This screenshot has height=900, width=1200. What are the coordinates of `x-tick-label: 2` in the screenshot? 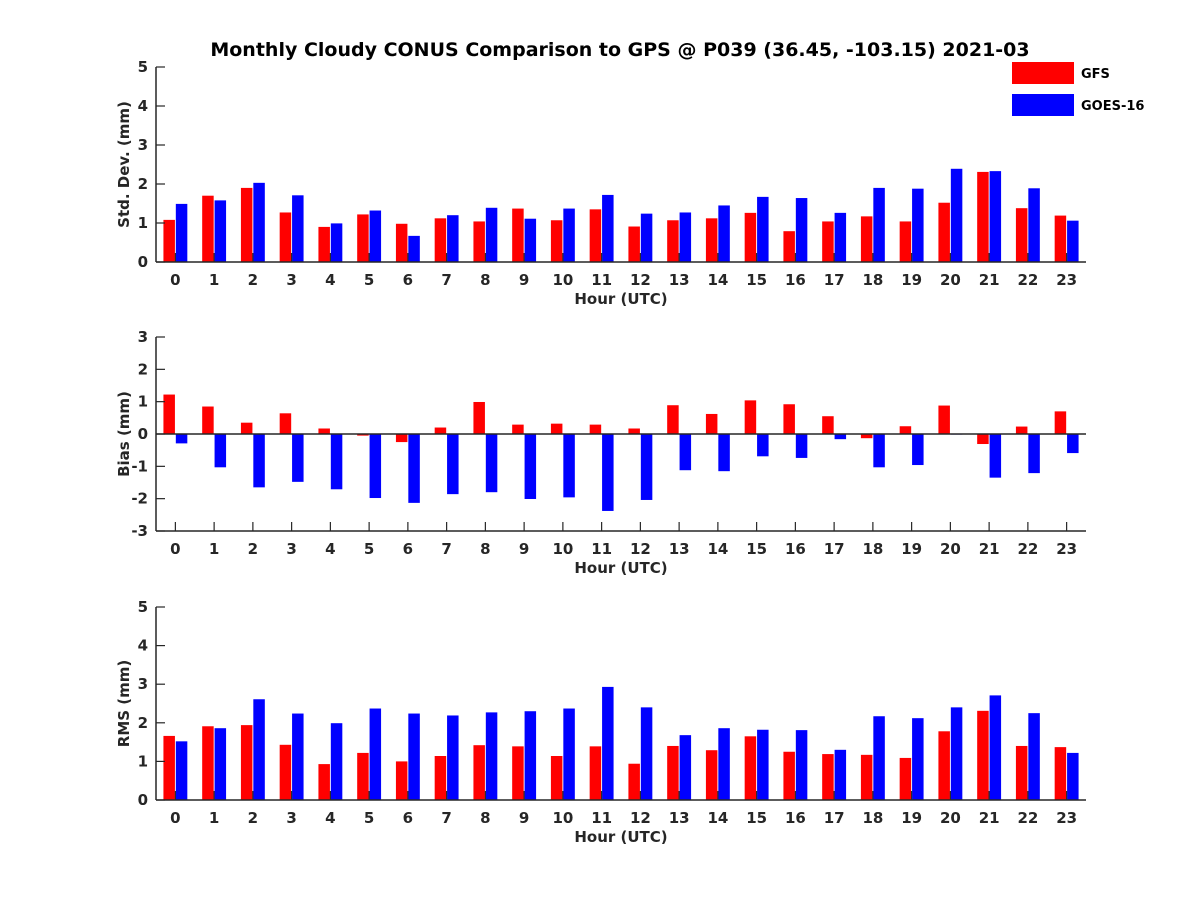 It's located at (253, 280).